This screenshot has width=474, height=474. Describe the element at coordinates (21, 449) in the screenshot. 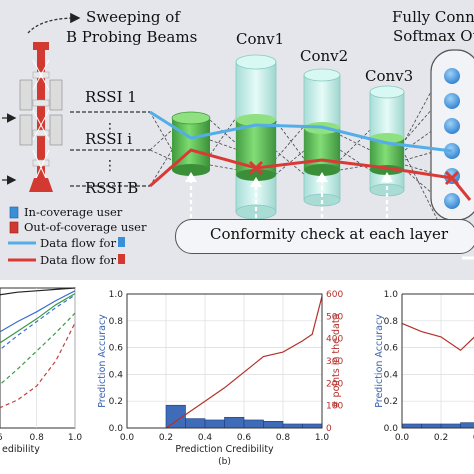

I see `panel-a-xlabel: edibility` at that location.